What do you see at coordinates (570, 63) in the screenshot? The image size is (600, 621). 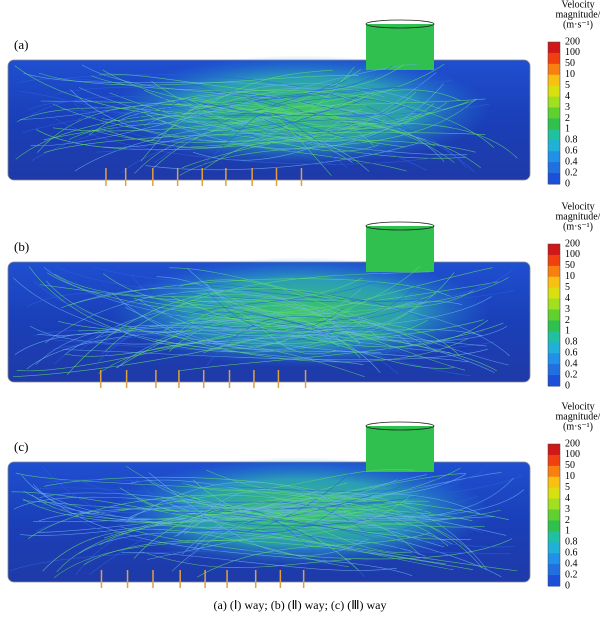 I see `colorbar-tick-label: 50` at bounding box center [570, 63].